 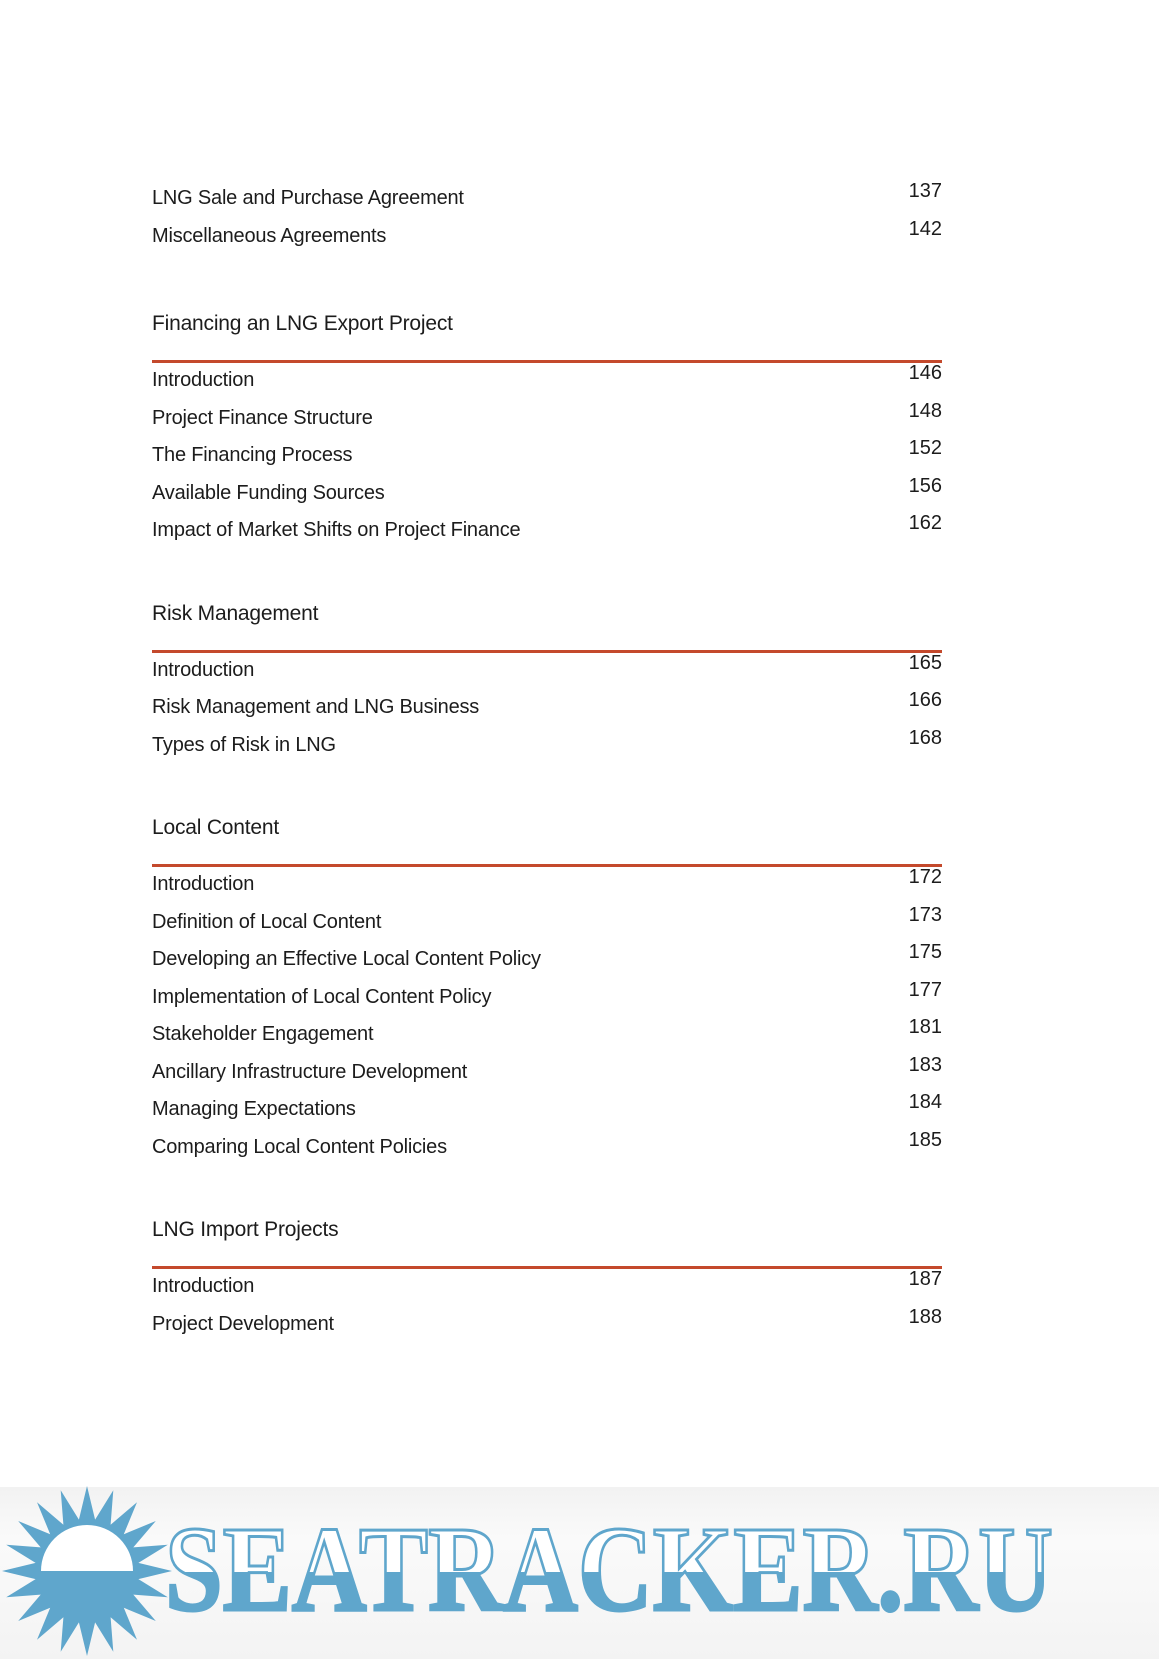 I want to click on toc-entry: Introduction 146, so click(x=547, y=383).